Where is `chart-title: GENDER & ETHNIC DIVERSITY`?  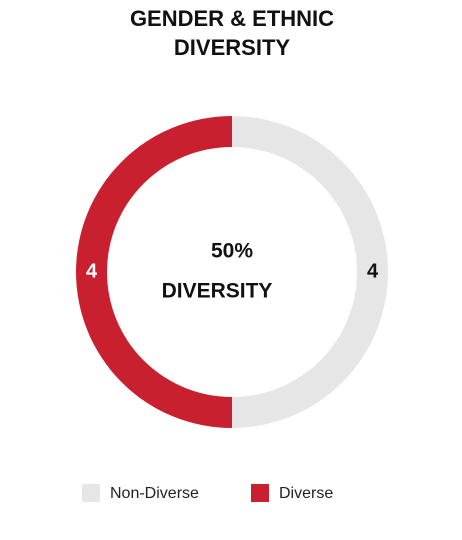 chart-title: GENDER & ETHNIC DIVERSITY is located at coordinates (232, 33).